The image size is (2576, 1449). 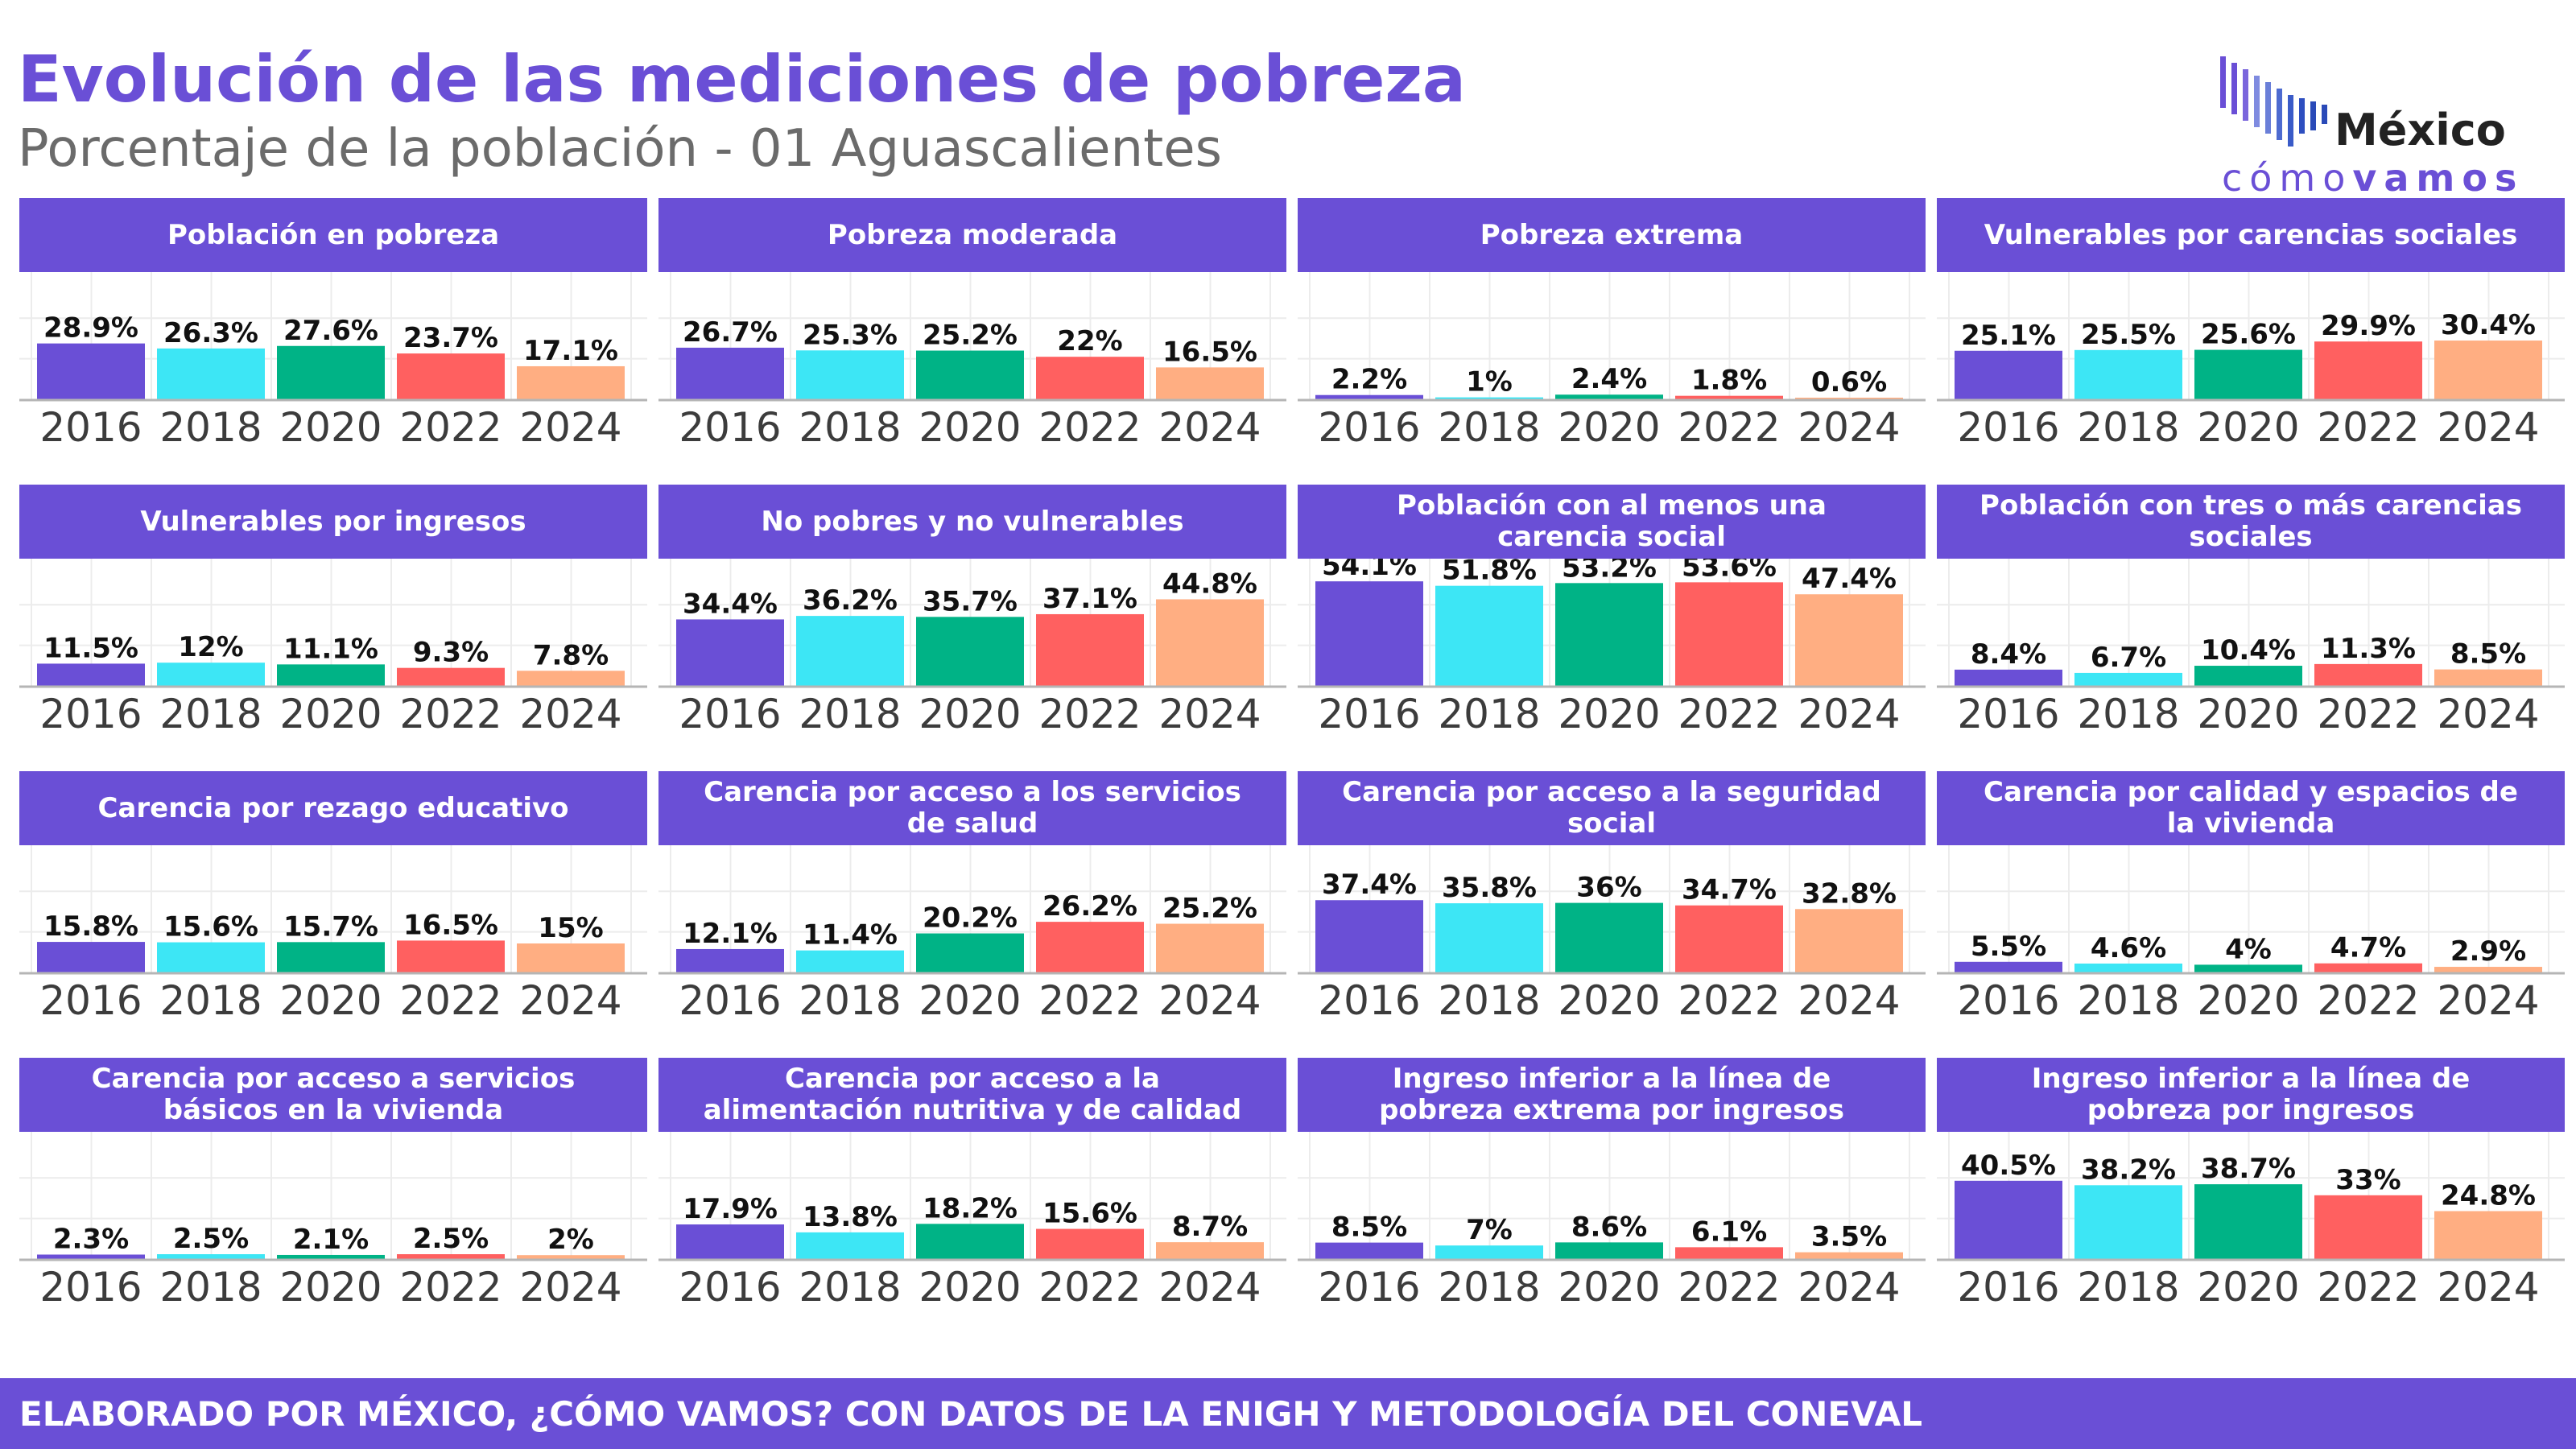 I want to click on data-label: 8.4%, so click(x=2009, y=654).